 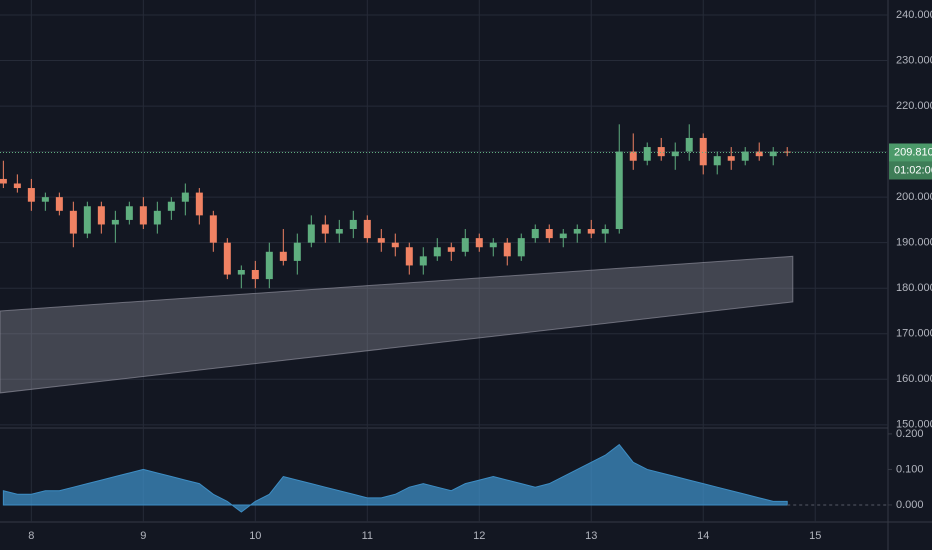 I want to click on last-price-box, so click(x=910, y=152).